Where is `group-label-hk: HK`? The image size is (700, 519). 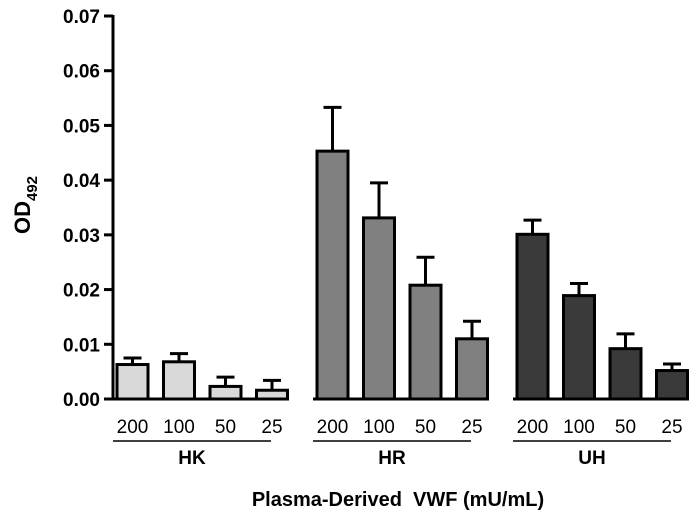
group-label-hk: HK is located at coordinates (192, 458).